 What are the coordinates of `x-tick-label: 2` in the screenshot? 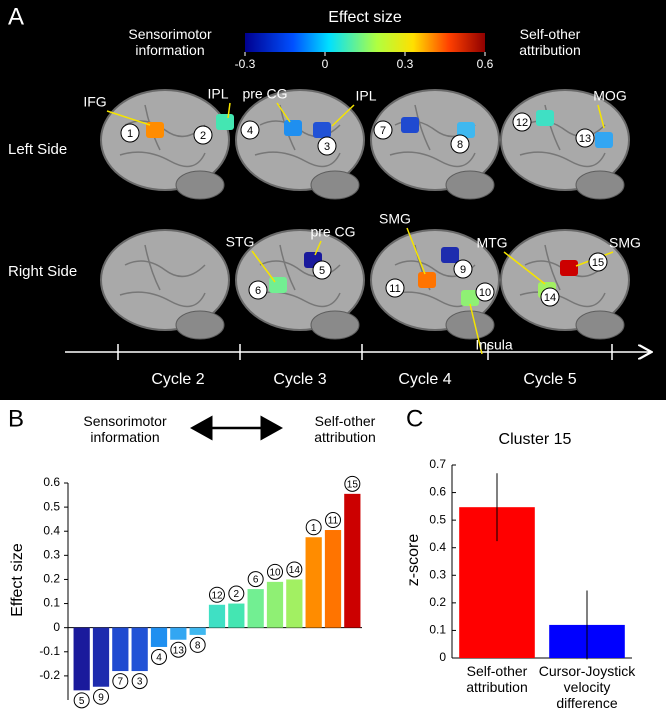 It's located at (237, 594).